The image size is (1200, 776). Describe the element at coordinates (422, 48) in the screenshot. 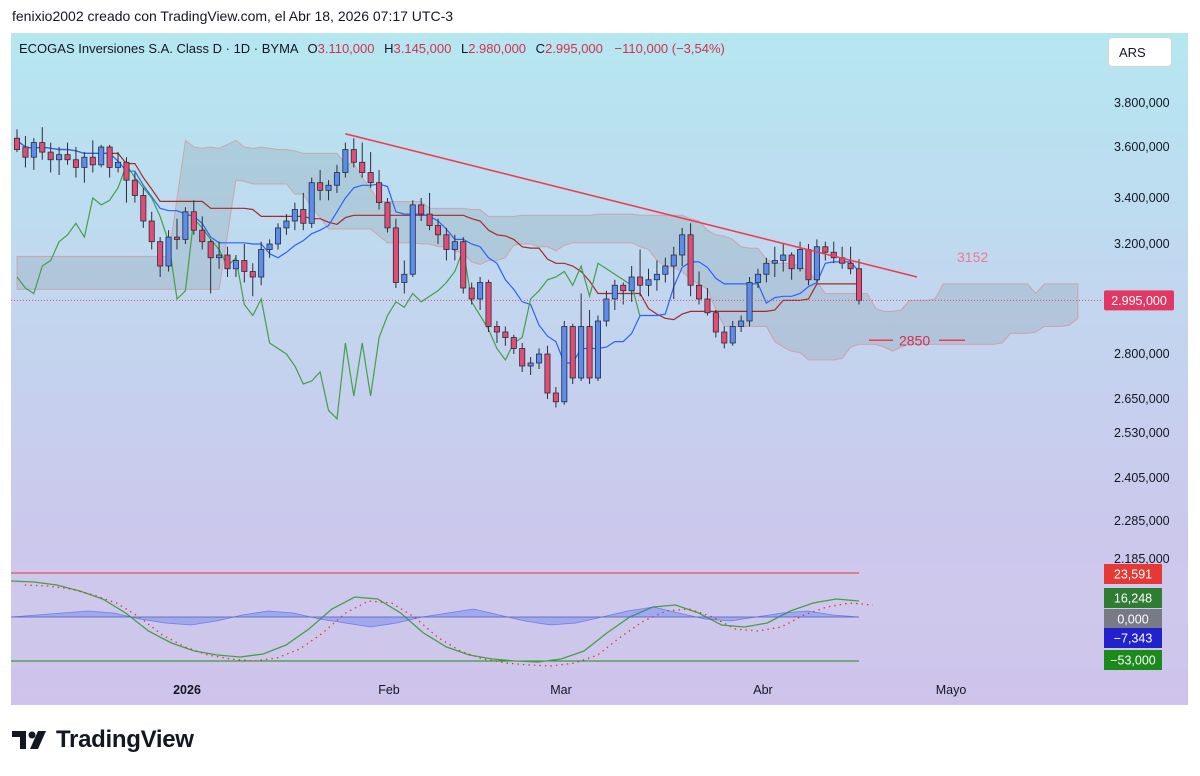

I see `high-value: 3.145,000` at that location.